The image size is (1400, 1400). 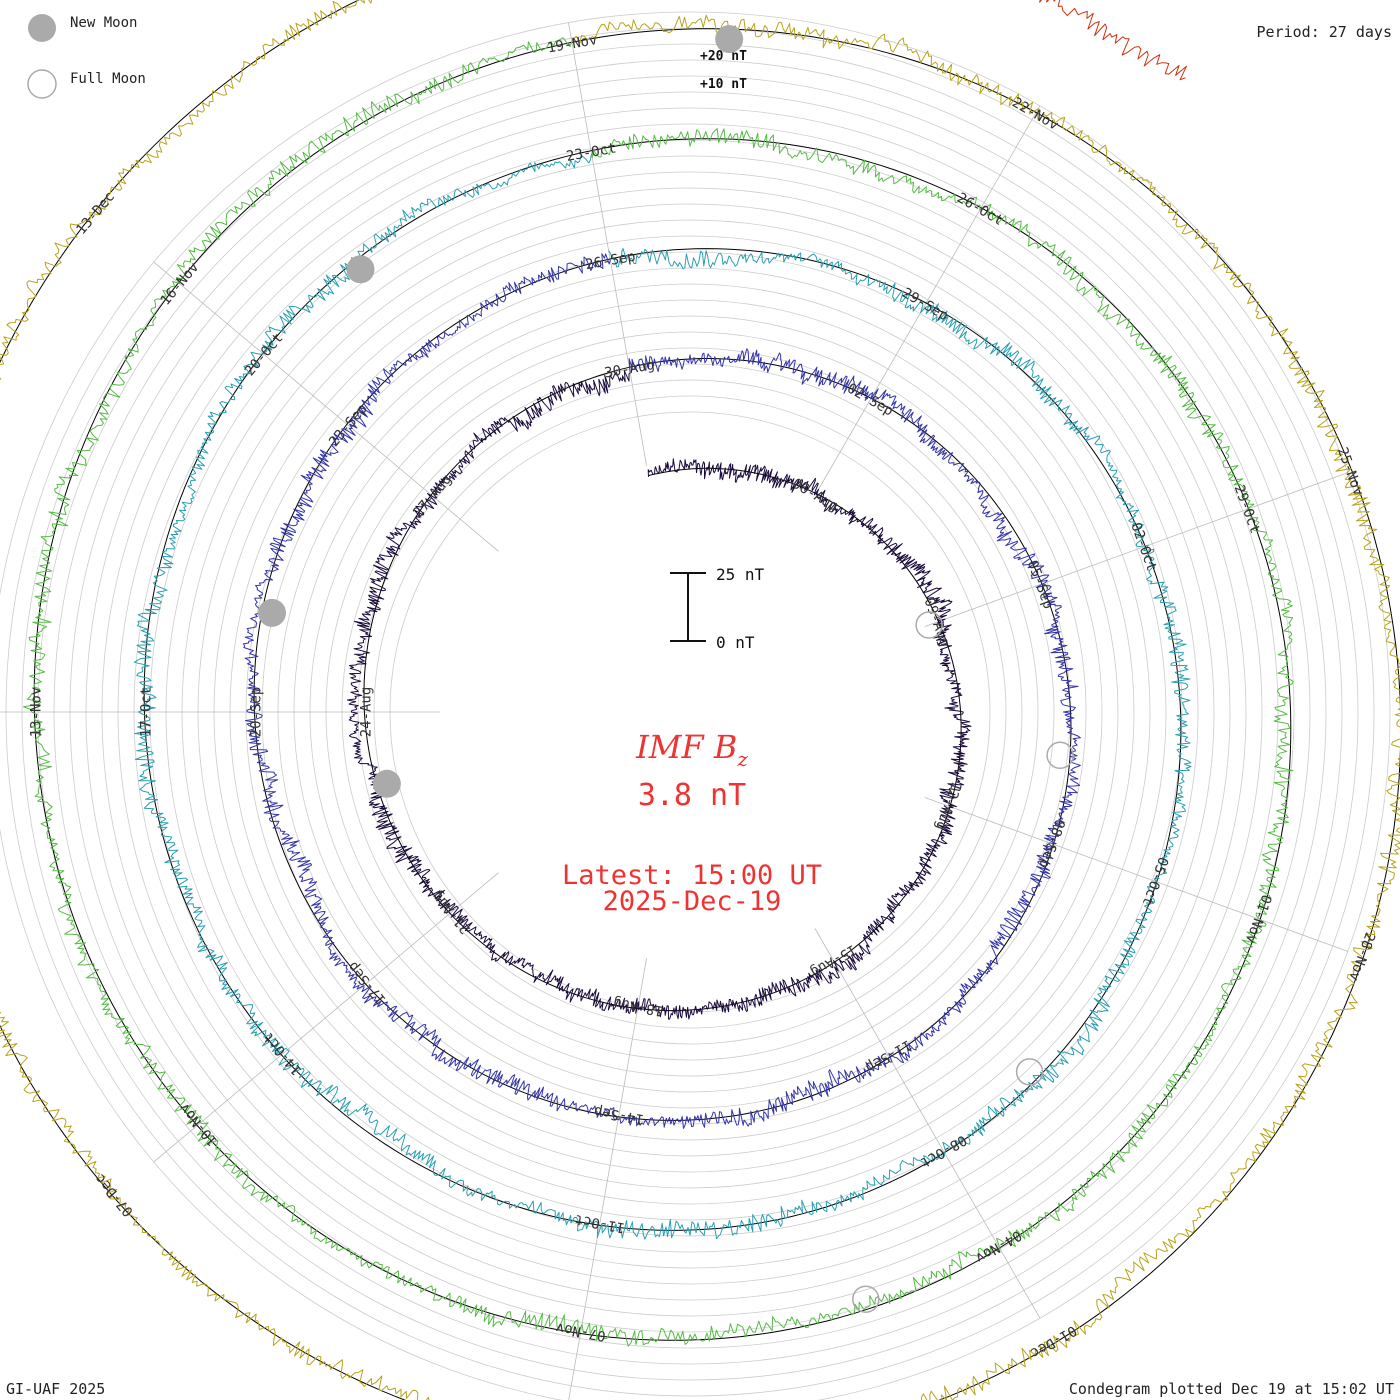 I want to click on date-label: 11-Sep, so click(x=888, y=1055).